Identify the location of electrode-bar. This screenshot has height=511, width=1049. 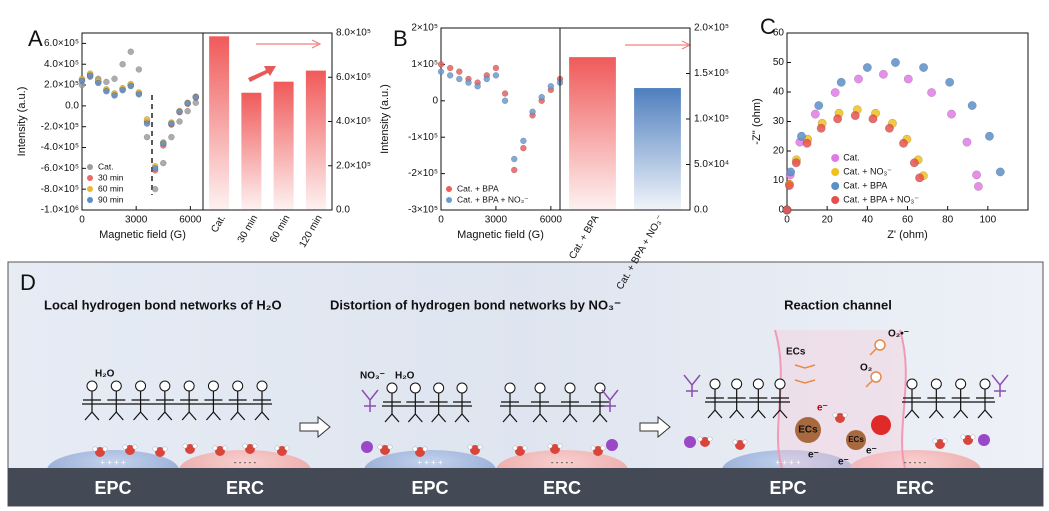
(525, 487).